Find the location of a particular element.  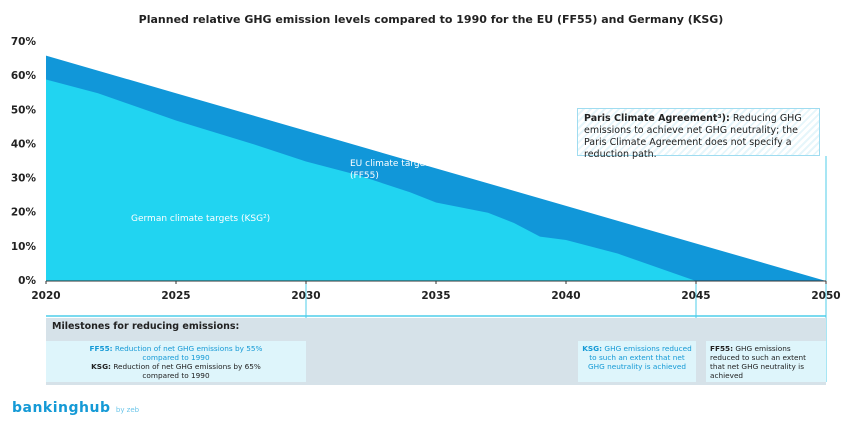

logo: bankinghub by zeb is located at coordinates (75, 408).